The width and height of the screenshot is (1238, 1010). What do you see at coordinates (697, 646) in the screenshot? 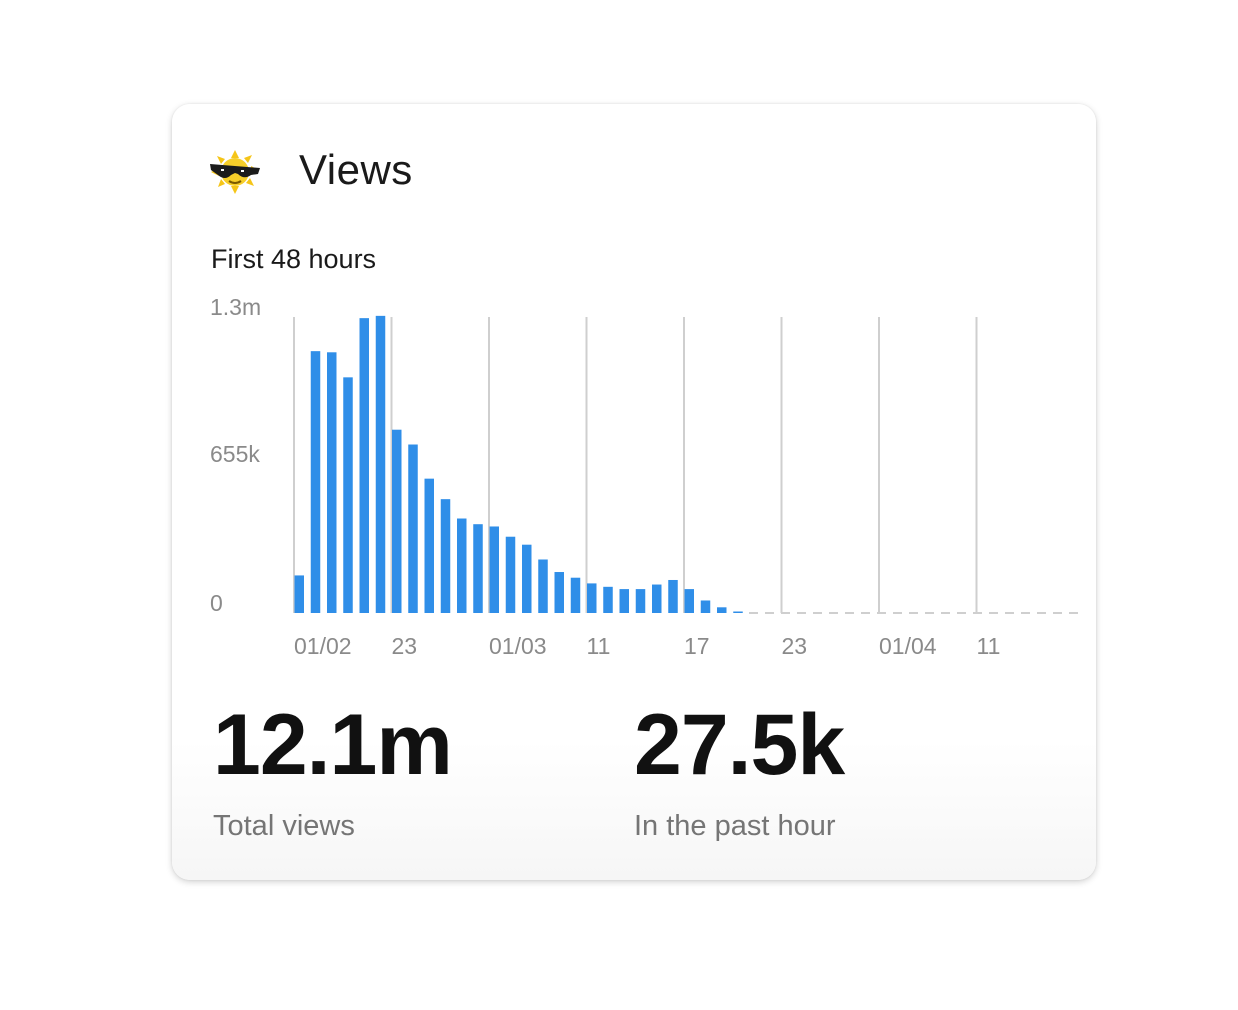
I see `x-tick-label-4: 17` at bounding box center [697, 646].